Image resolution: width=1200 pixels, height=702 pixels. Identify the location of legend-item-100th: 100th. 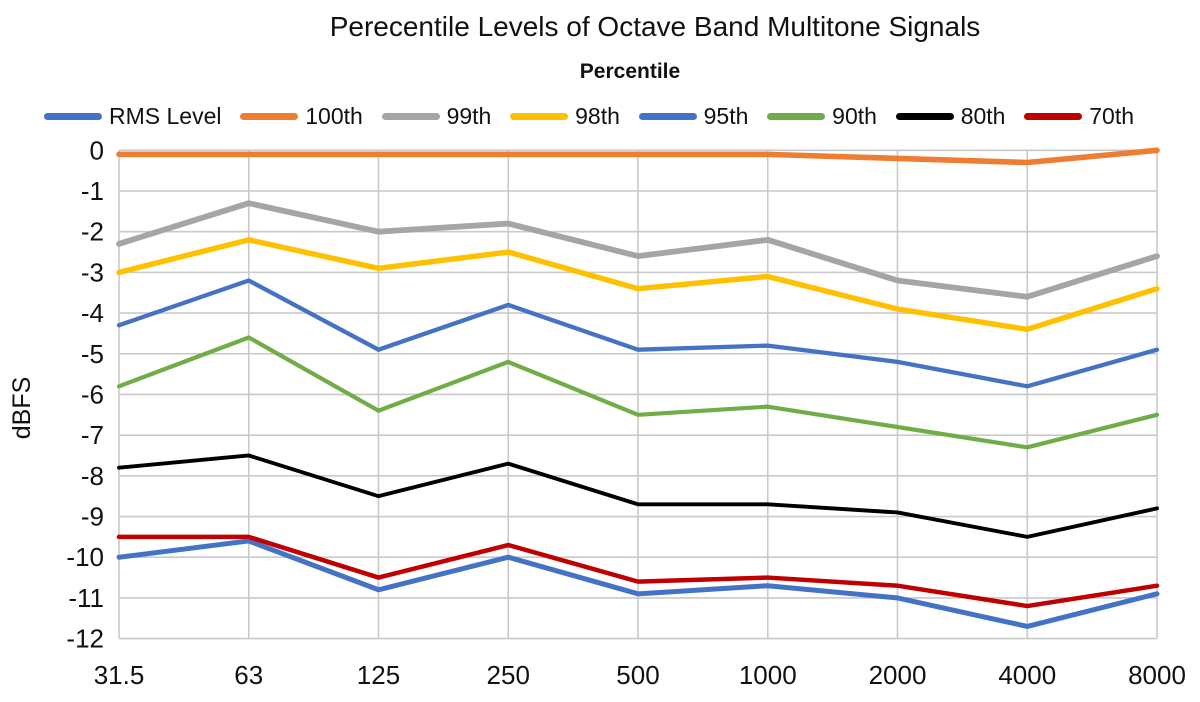
(301, 116).